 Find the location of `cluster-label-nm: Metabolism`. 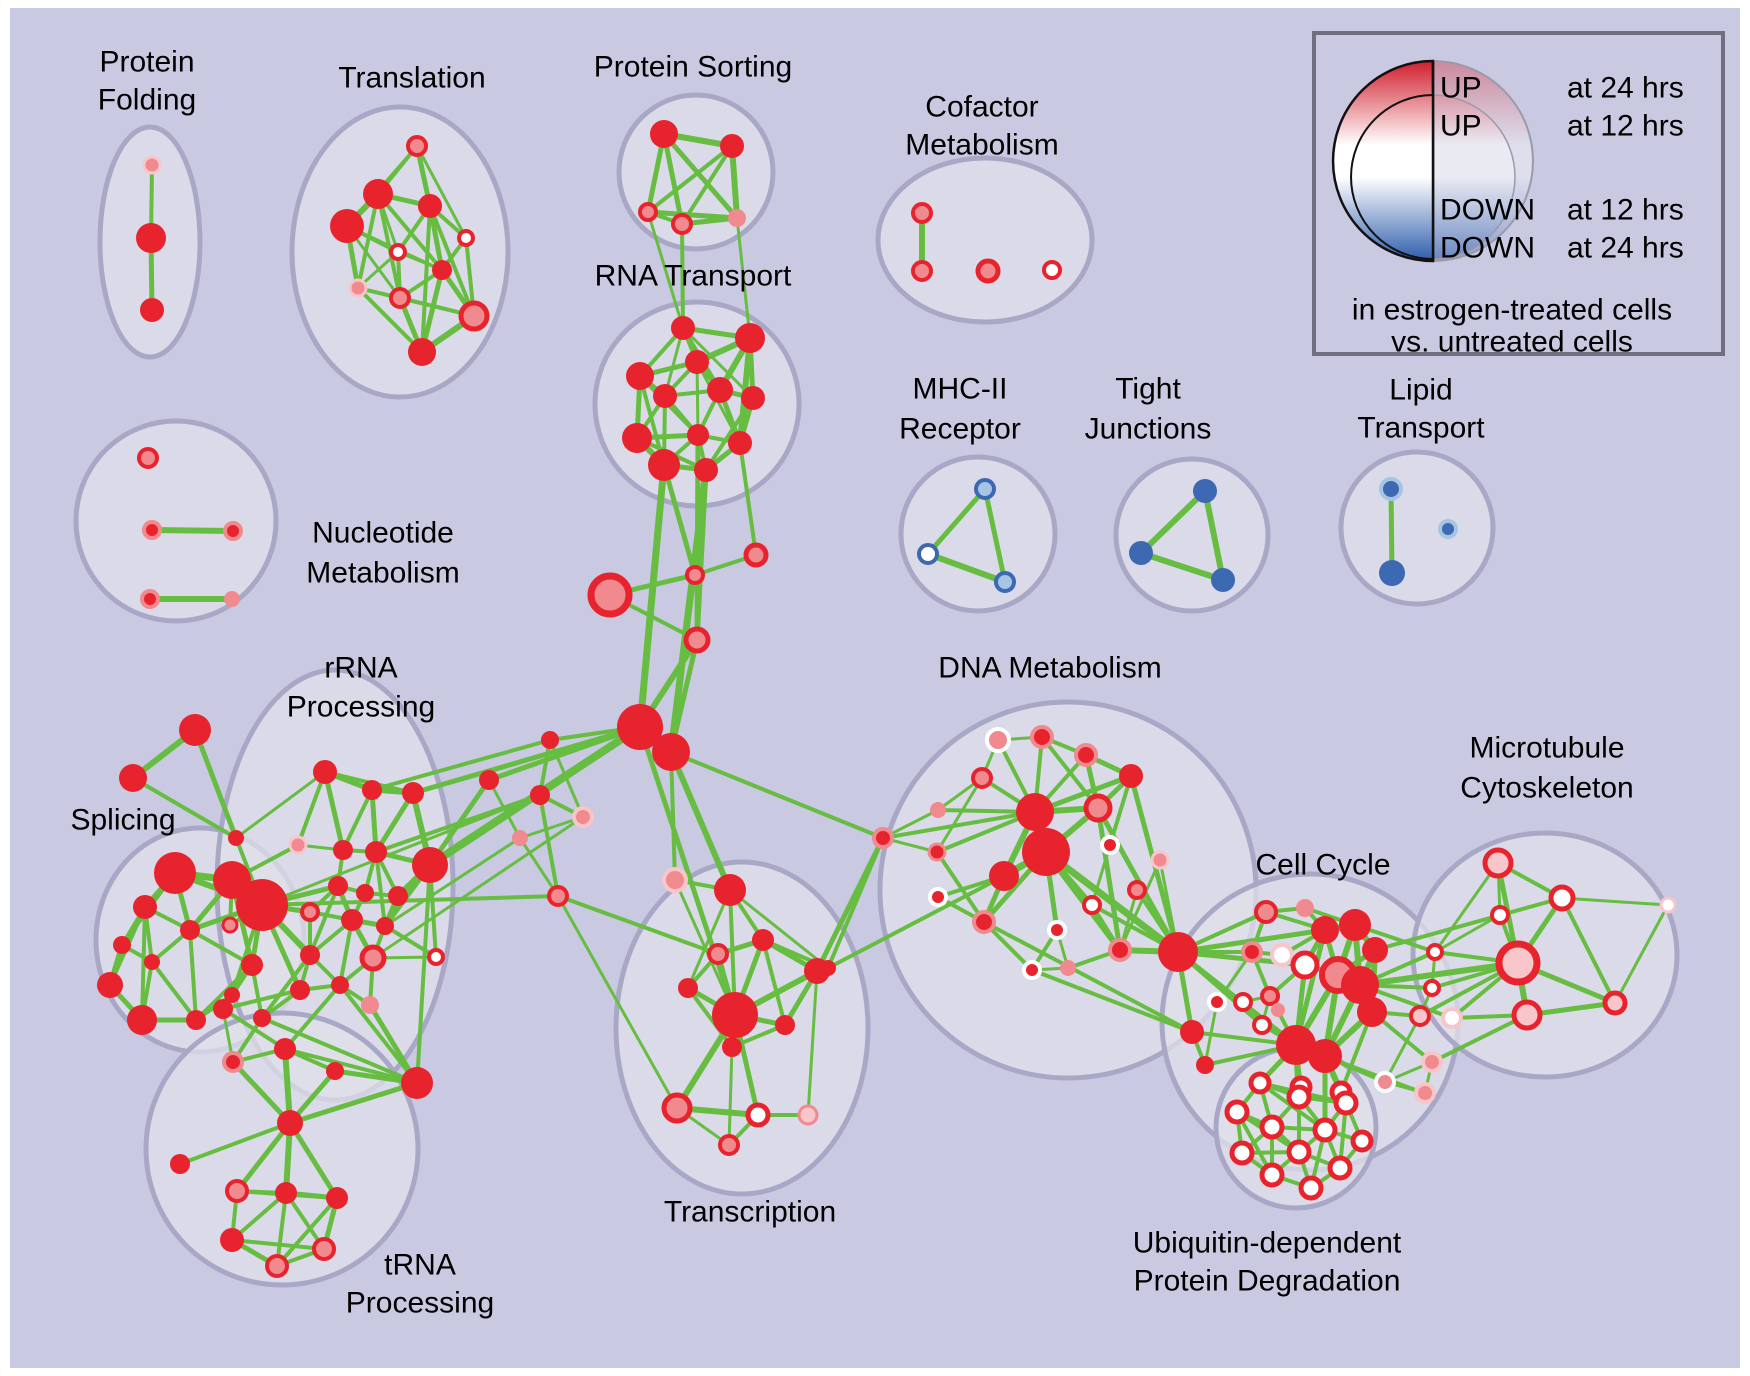

cluster-label-nm: Metabolism is located at coordinates (382, 573).